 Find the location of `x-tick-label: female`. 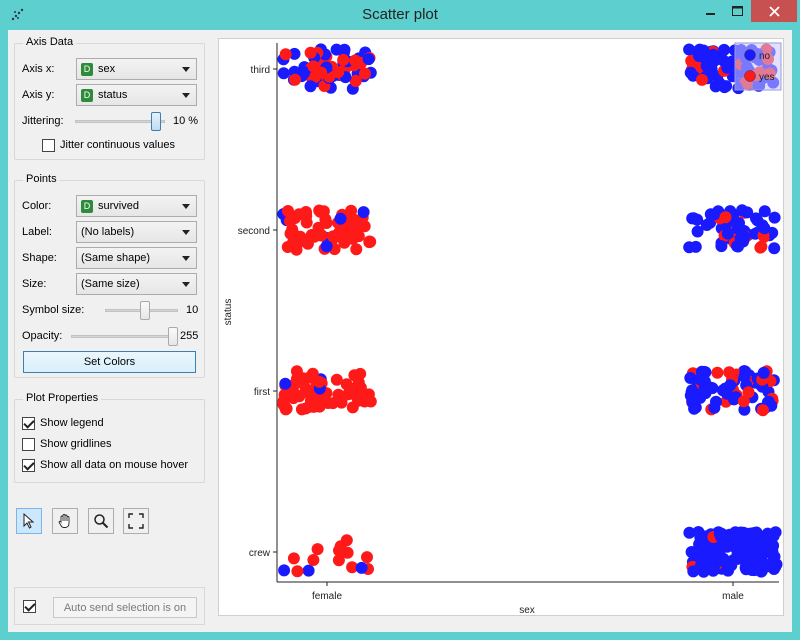

x-tick-label: female is located at coordinates (327, 596).